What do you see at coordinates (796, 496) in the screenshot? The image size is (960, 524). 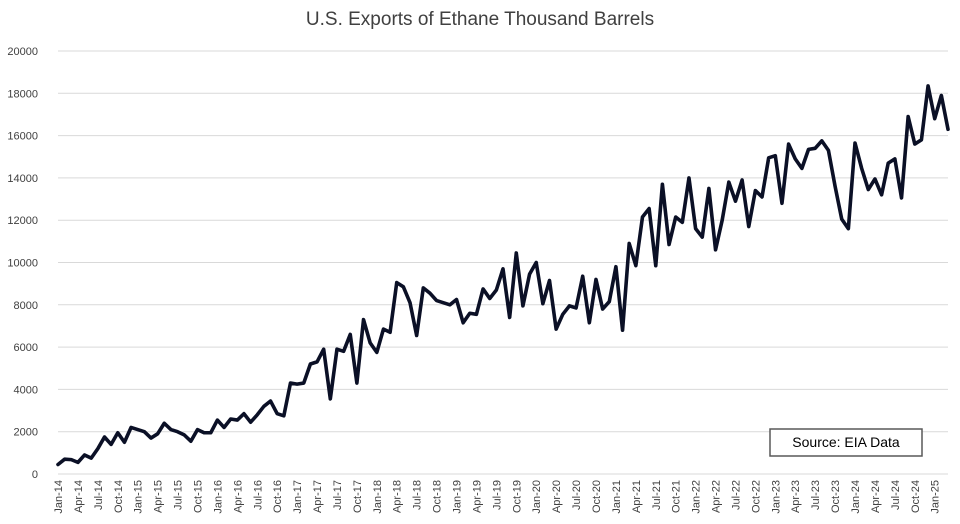 I see `x-tick-label: Apr-23` at bounding box center [796, 496].